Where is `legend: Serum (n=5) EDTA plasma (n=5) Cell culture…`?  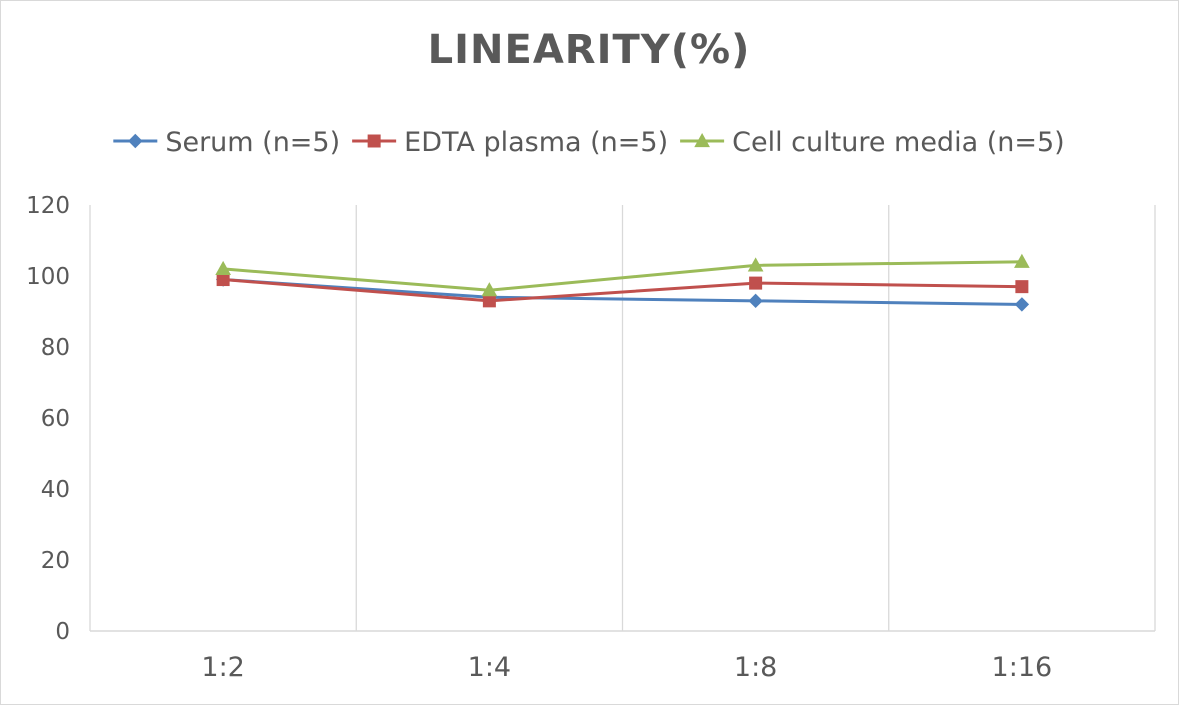 legend: Serum (n=5) EDTA plasma (n=5) Cell culture… is located at coordinates (589, 142).